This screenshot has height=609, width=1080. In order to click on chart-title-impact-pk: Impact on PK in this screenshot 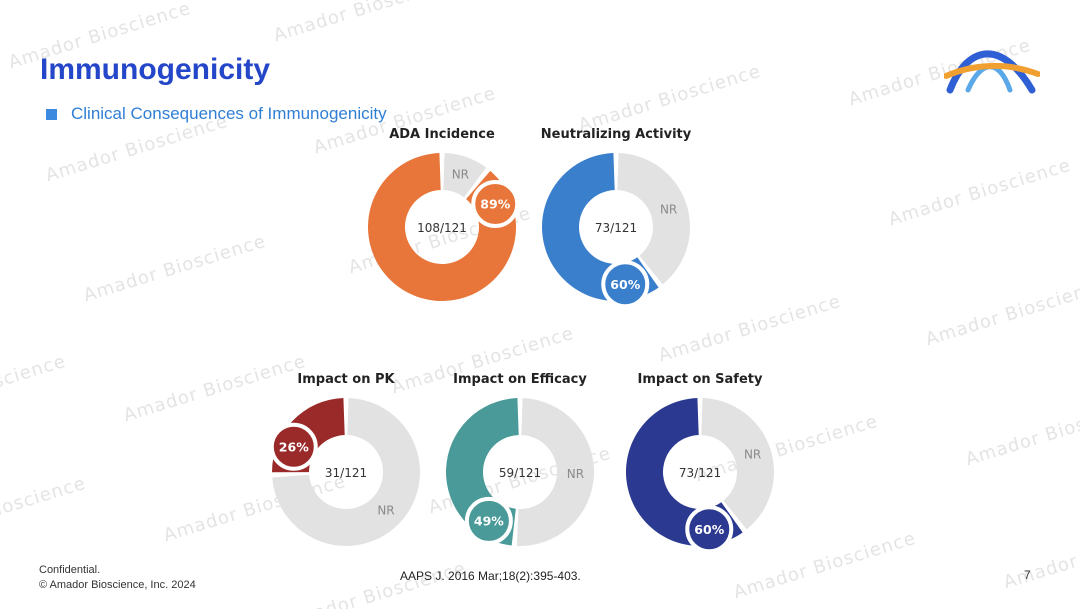, I will do `click(346, 379)`.